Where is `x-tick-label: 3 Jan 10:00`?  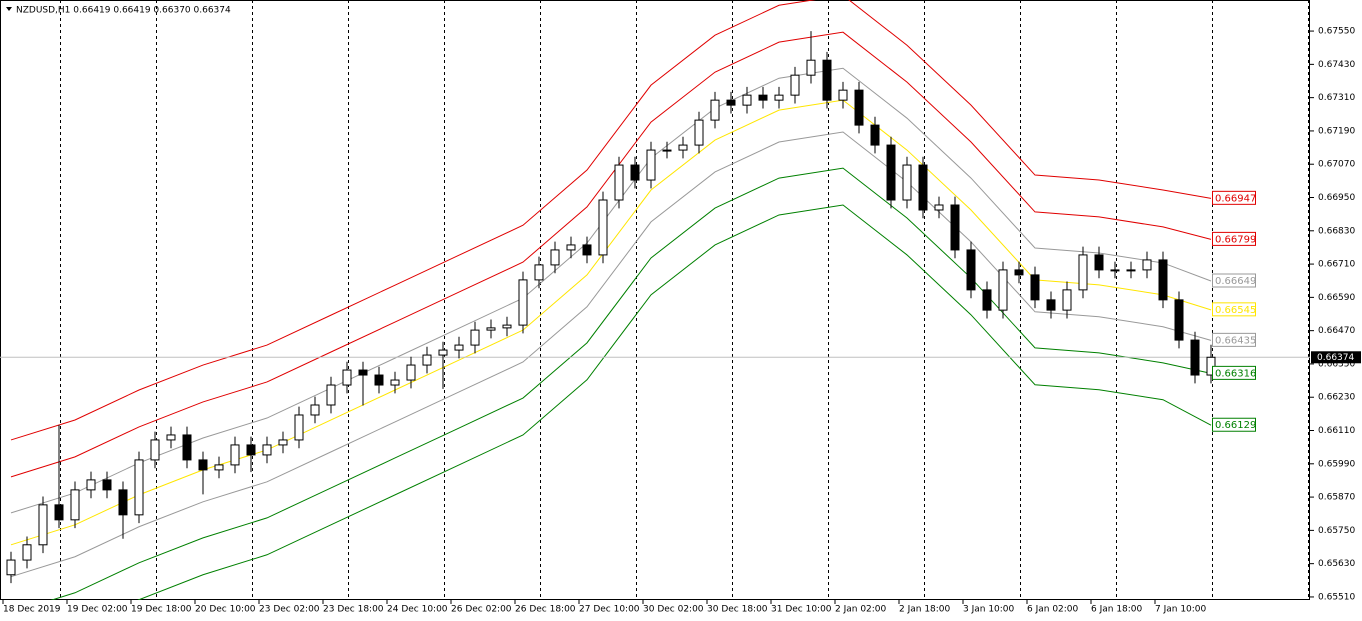
x-tick-label: 3 Jan 10:00 is located at coordinates (989, 610).